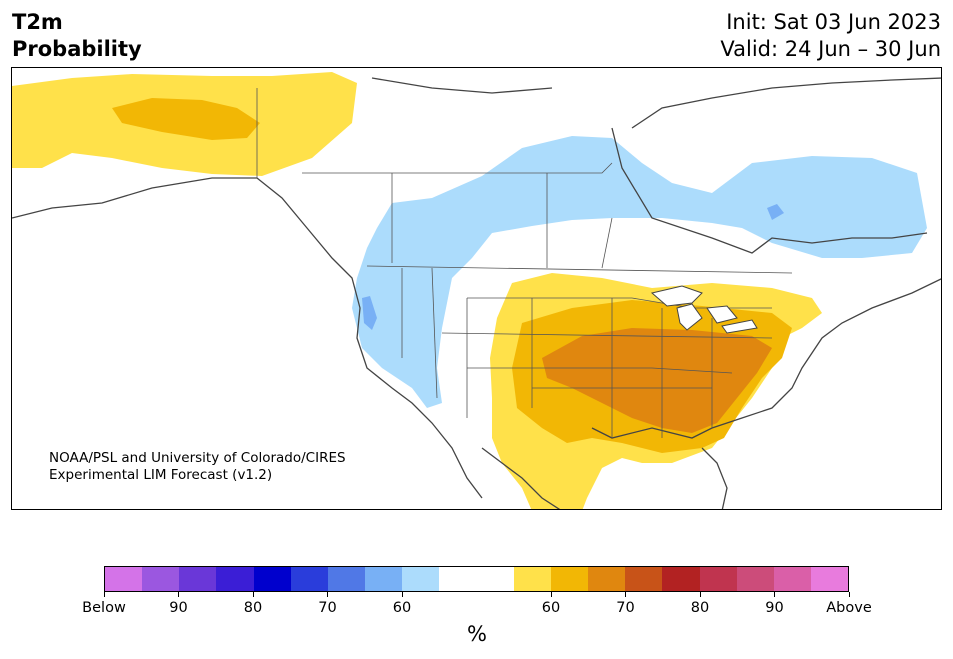  I want to click on colorbar, so click(476, 579).